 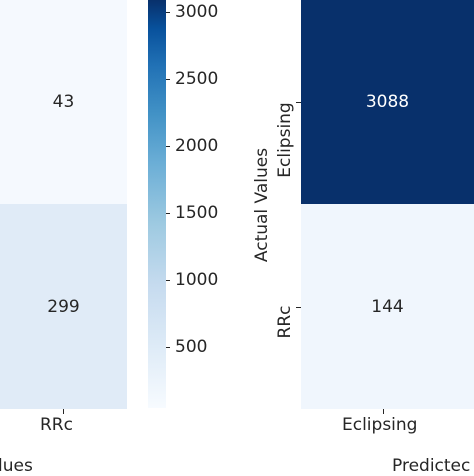 I want to click on colorbar-tick-label: 3000, so click(x=197, y=11).